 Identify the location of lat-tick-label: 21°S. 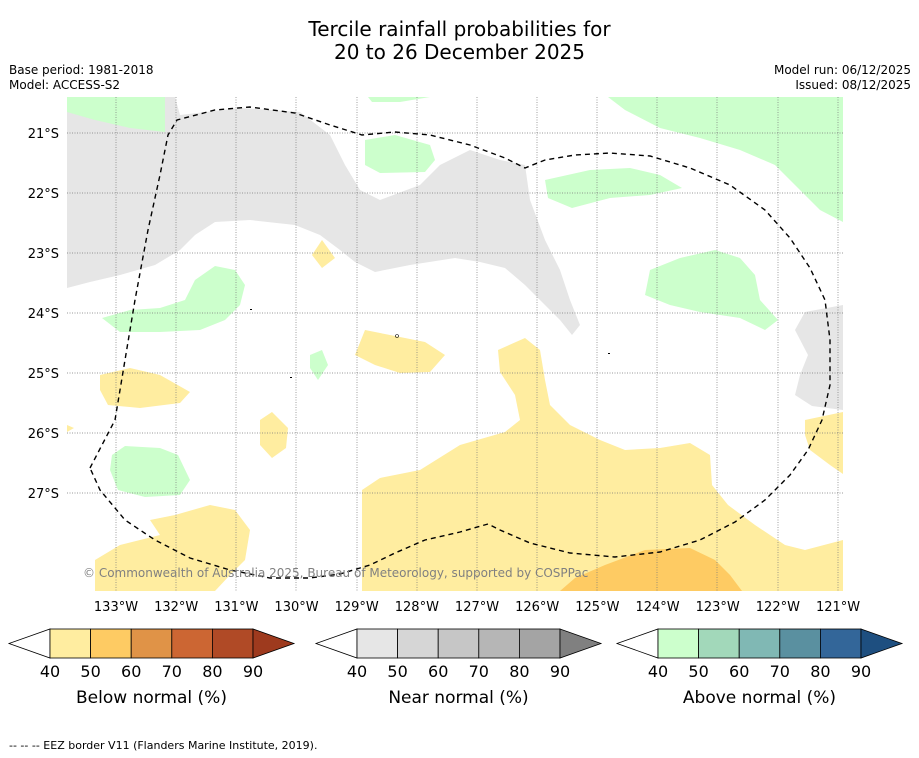
(43, 134).